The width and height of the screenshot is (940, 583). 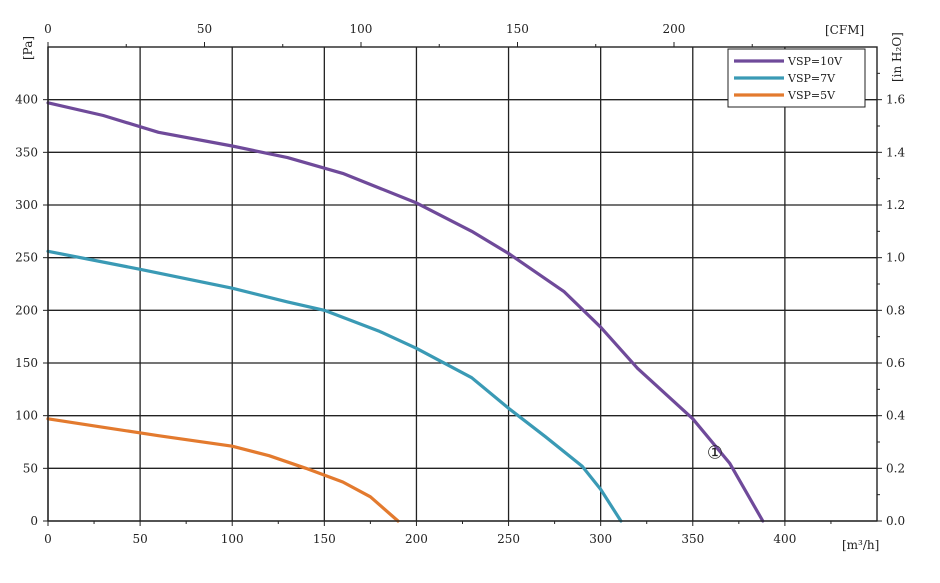 What do you see at coordinates (34, 521) in the screenshot?
I see `y-left-tick-label: 0` at bounding box center [34, 521].